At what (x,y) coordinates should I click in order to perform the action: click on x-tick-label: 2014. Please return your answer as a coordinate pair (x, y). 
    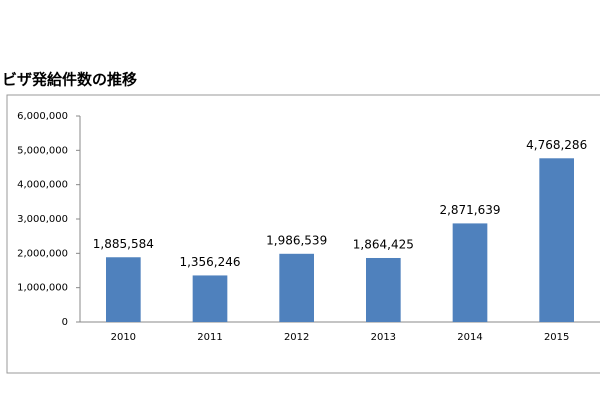
    Looking at the image, I should click on (469, 337).